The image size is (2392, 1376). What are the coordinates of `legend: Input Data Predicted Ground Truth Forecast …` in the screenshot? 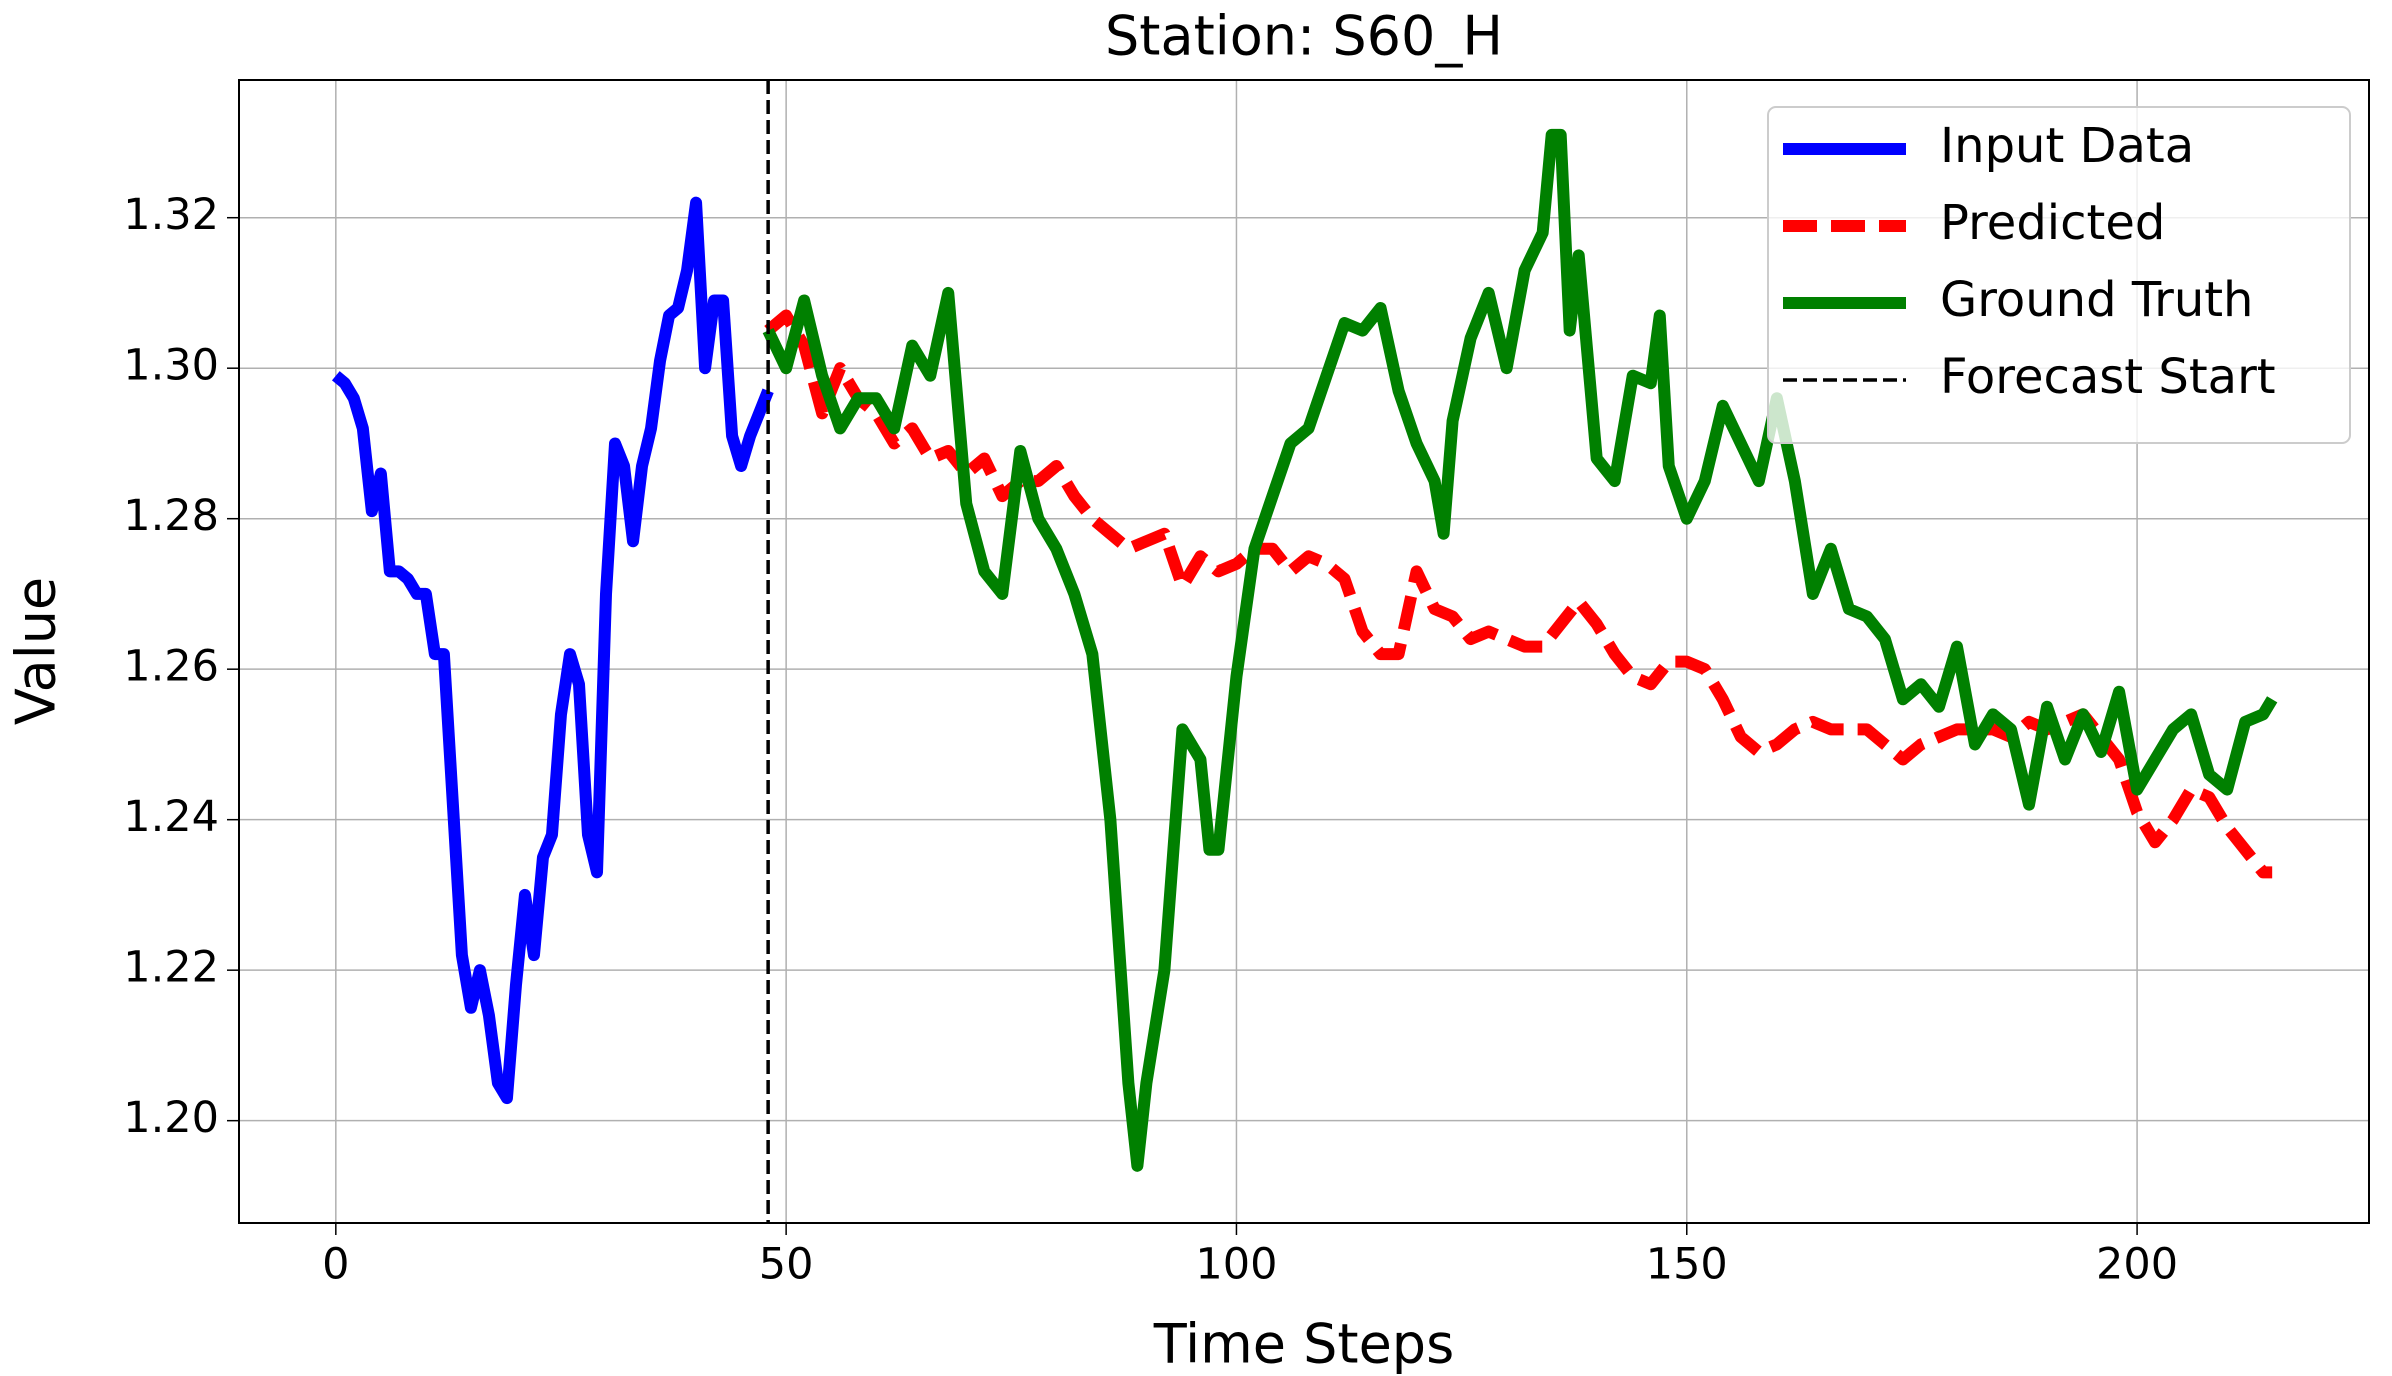 It's located at (2059, 275).